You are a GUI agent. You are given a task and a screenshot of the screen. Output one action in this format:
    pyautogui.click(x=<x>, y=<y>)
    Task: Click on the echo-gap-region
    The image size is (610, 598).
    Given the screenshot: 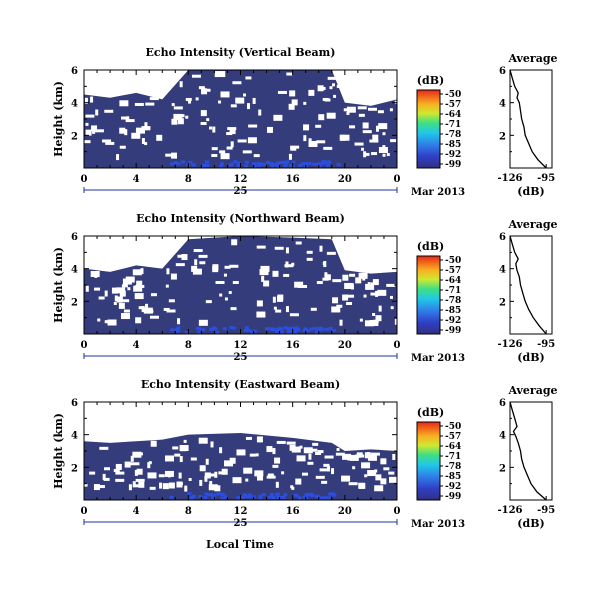 What is the action you would take?
    pyautogui.click(x=240, y=88)
    